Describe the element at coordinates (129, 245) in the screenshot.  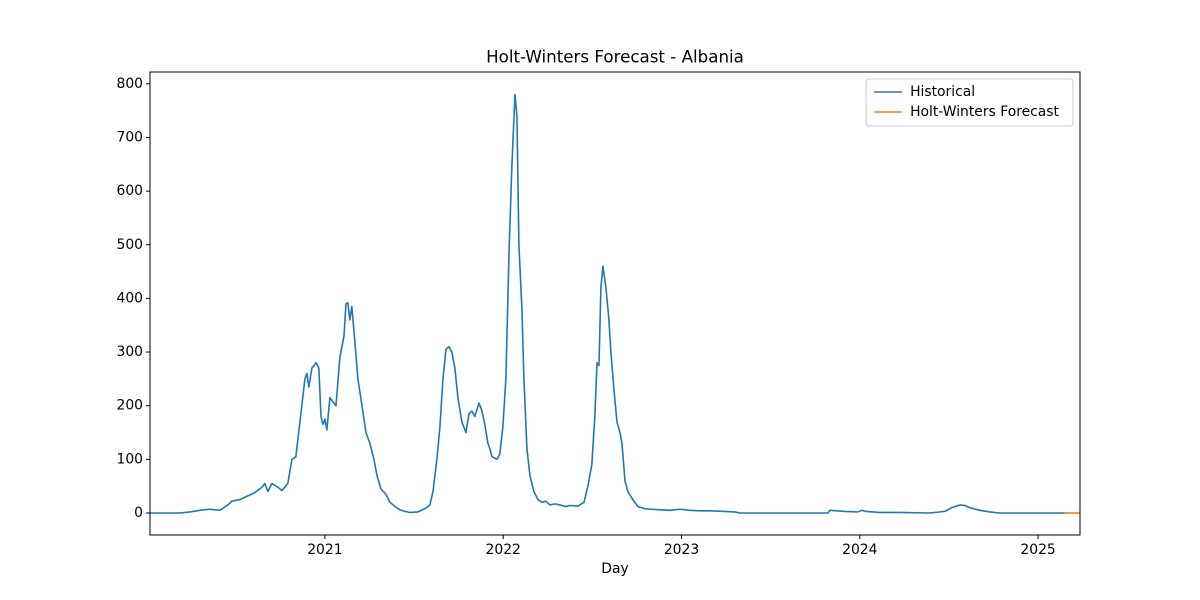
I see `y-tick-label: 500` at that location.